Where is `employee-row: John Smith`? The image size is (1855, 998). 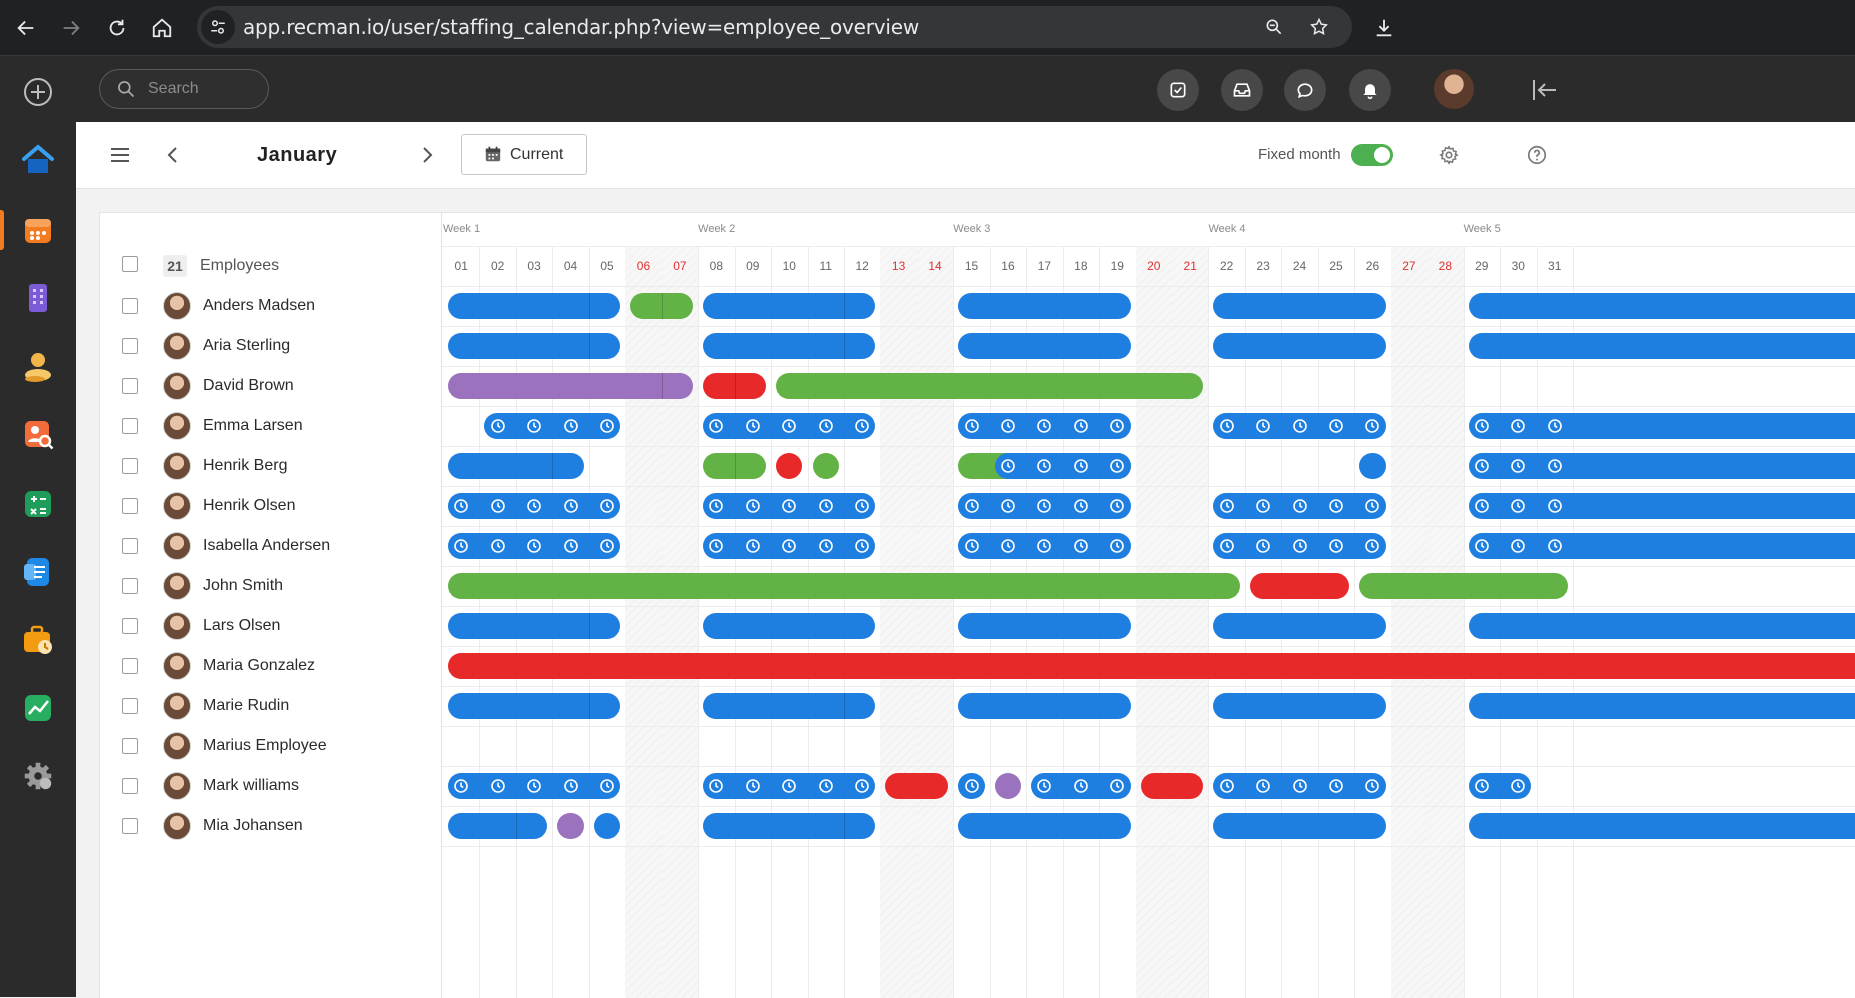
employee-row: John Smith is located at coordinates (271, 586).